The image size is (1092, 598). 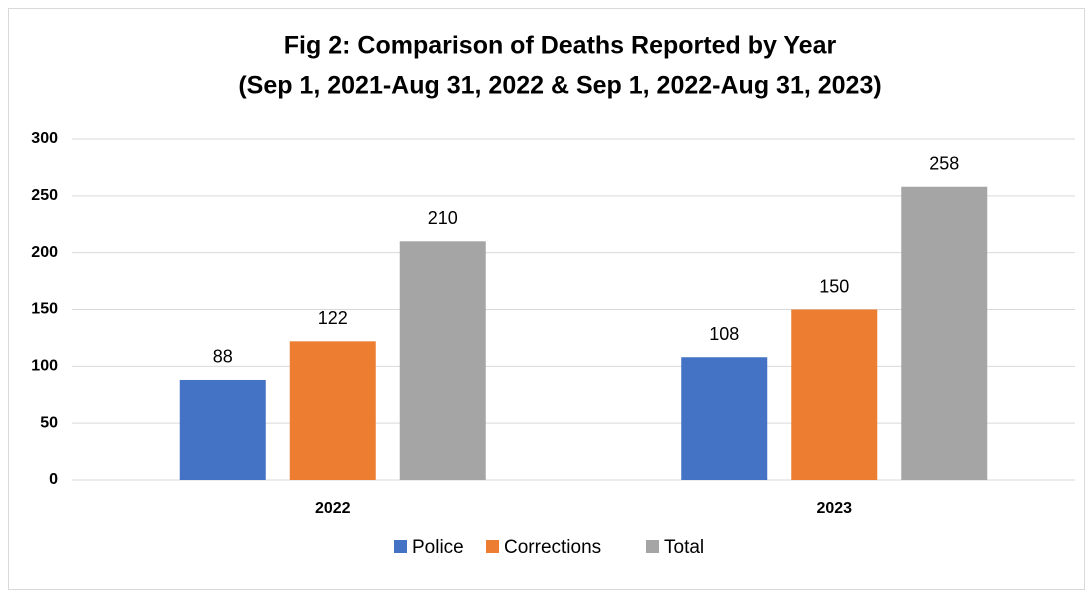 What do you see at coordinates (443, 218) in the screenshot?
I see `data-label: 210` at bounding box center [443, 218].